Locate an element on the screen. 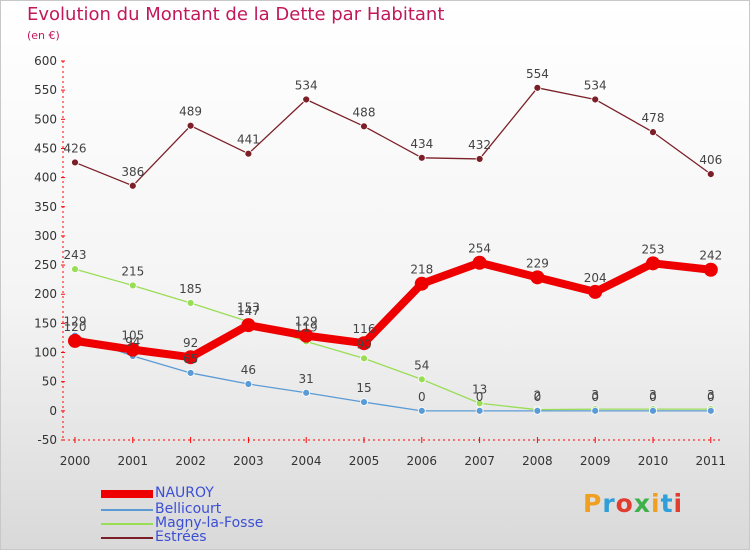 The height and width of the screenshot is (550, 750). legend-item-magny-la-fosse: Magny-la-Fosse is located at coordinates (211, 523).